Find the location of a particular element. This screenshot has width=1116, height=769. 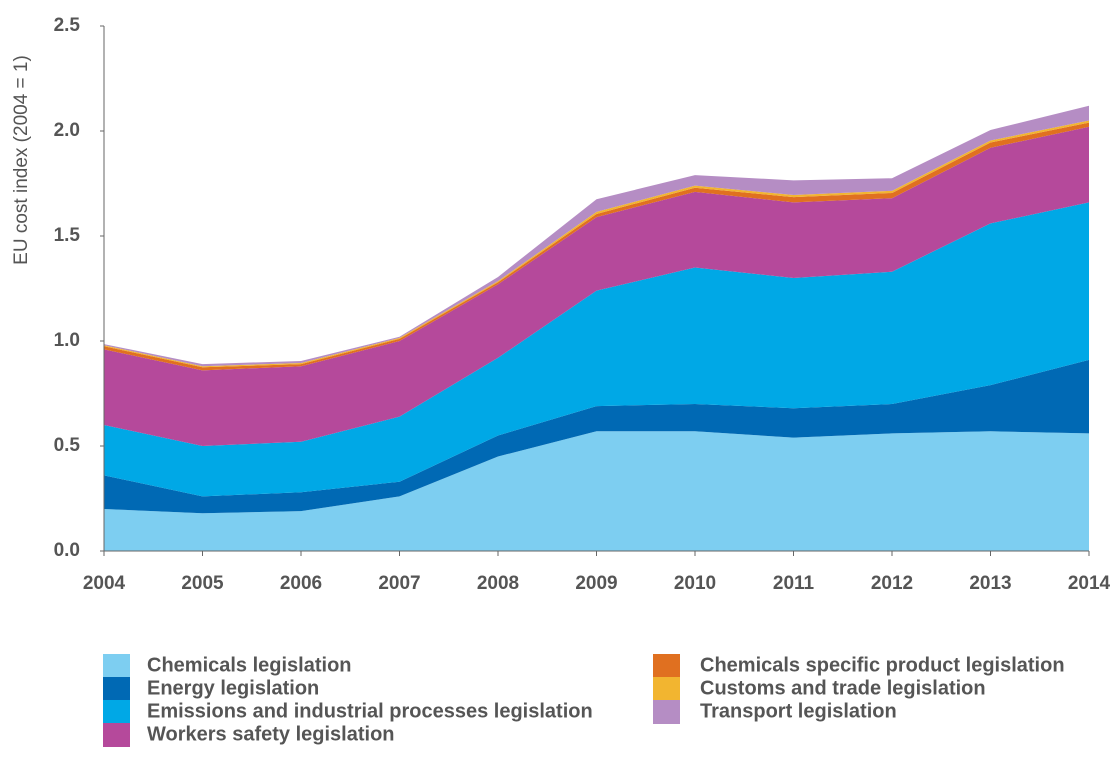

x-tick-label: 2010 is located at coordinates (695, 583).